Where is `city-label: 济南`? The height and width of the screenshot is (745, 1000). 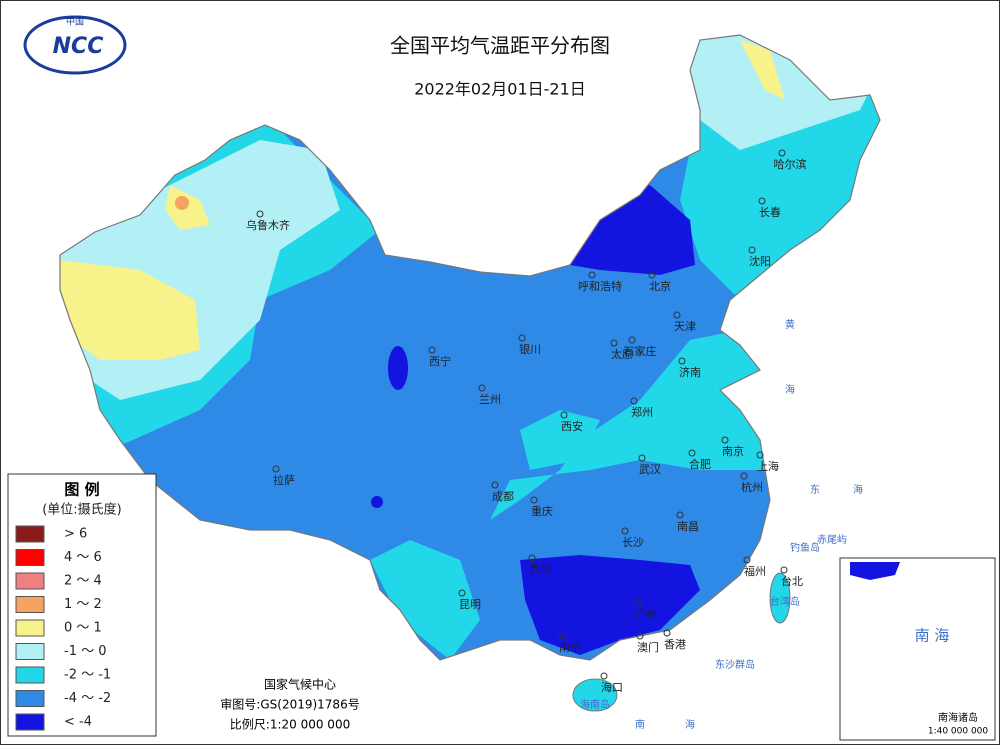
city-label: 济南 is located at coordinates (690, 372).